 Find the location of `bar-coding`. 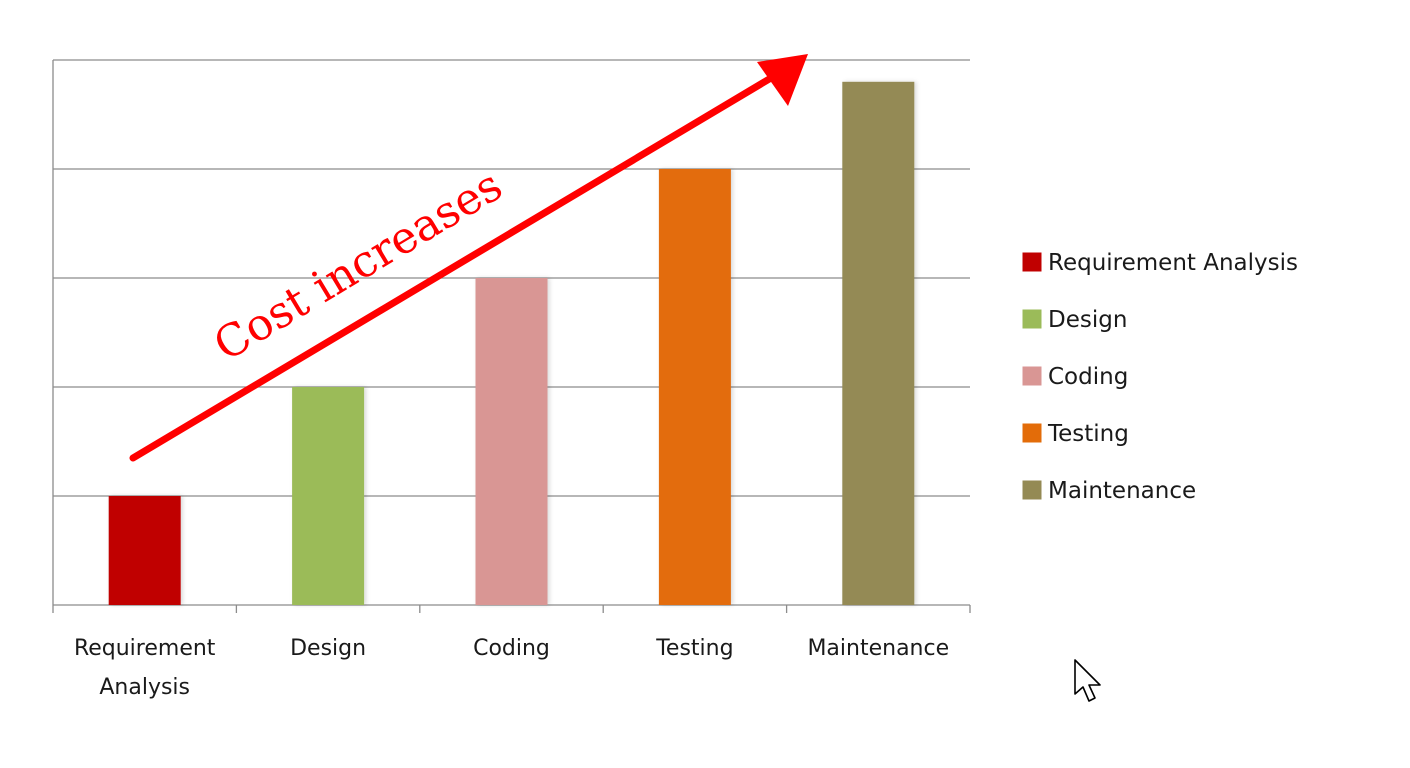

bar-coding is located at coordinates (511, 441).